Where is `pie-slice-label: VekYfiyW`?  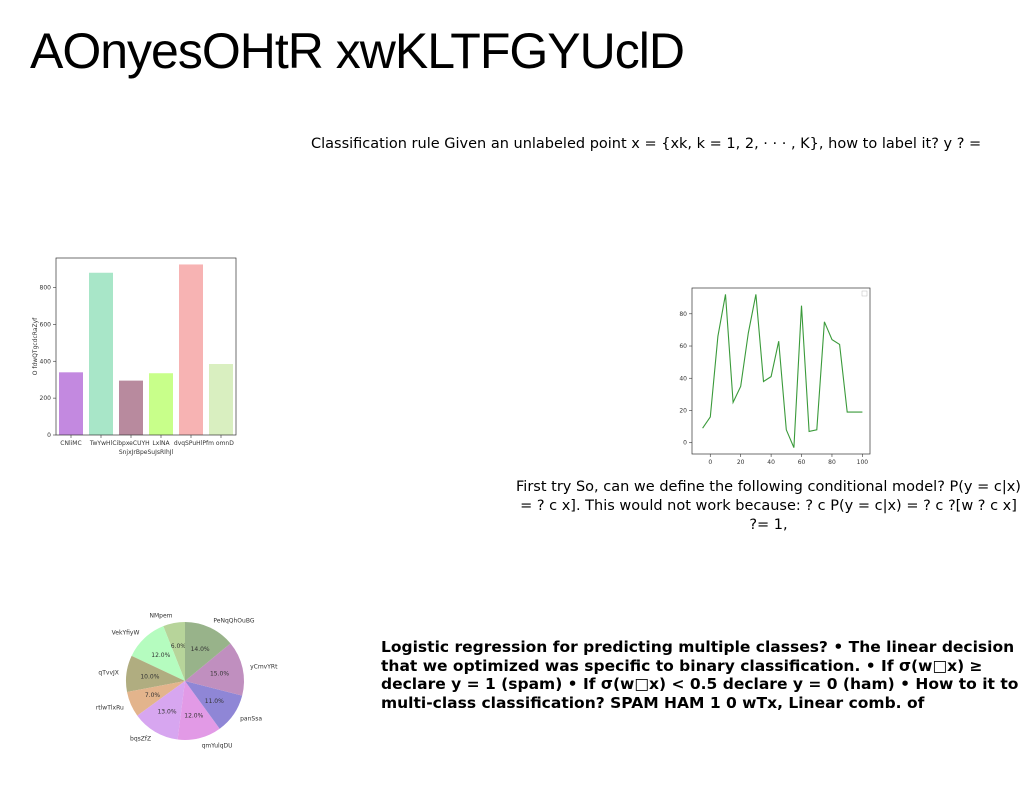 pie-slice-label: VekYfiyW is located at coordinates (126, 632).